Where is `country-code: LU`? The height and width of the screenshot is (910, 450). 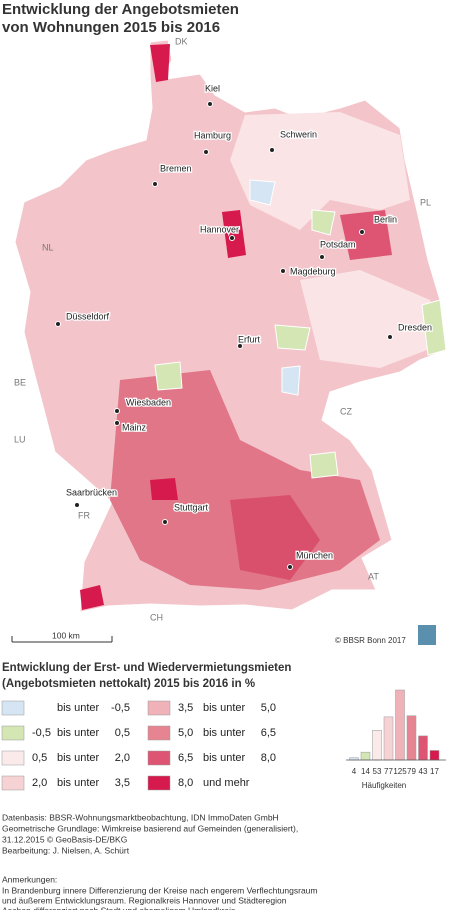 country-code: LU is located at coordinates (20, 439).